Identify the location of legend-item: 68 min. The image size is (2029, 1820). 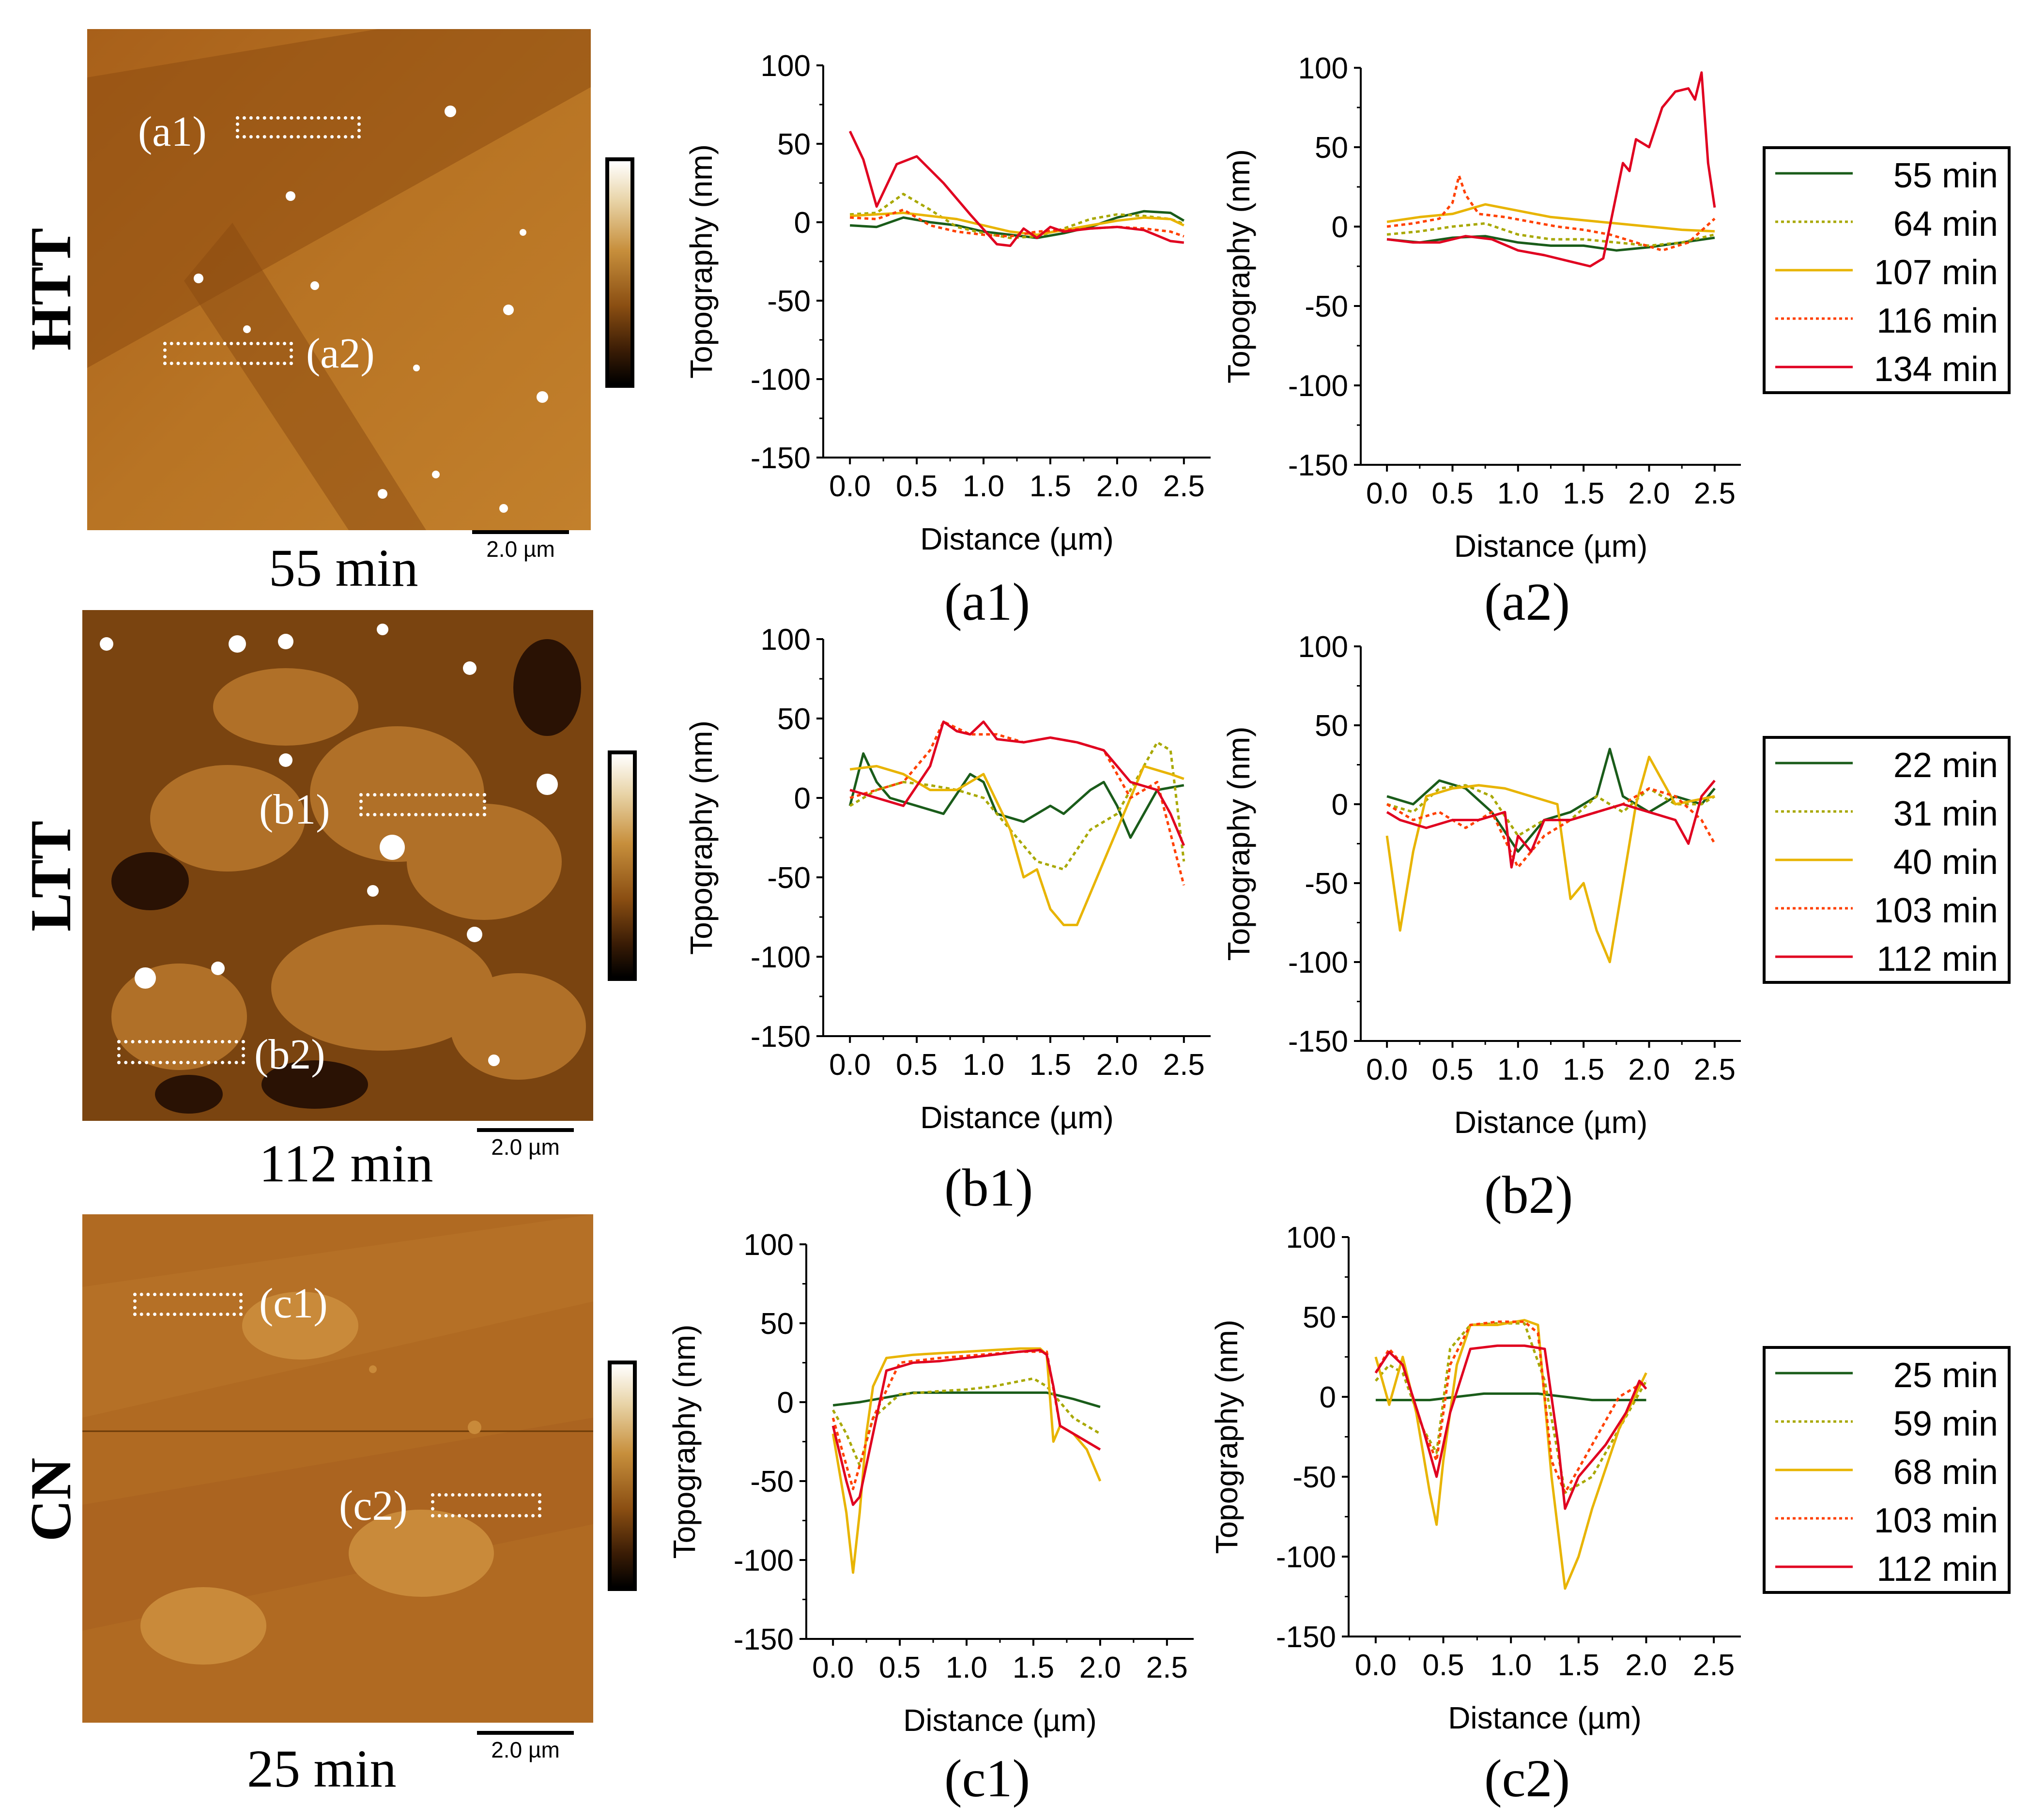
(1887, 1470).